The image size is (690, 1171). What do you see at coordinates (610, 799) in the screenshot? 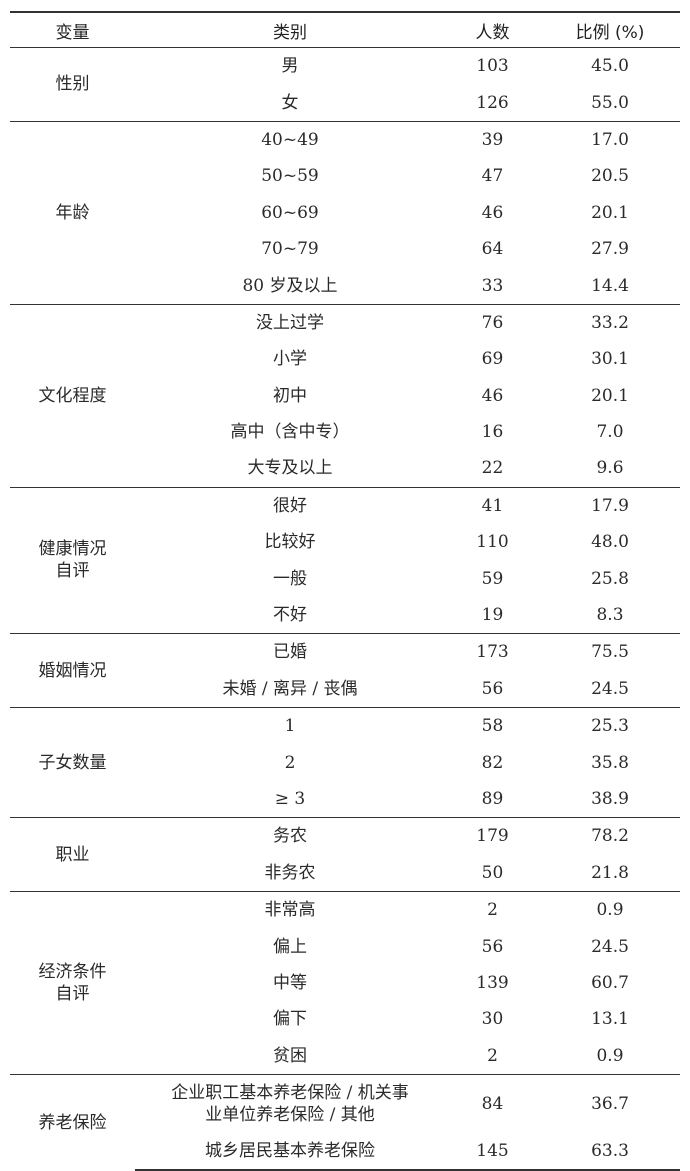
I see `ratio-cell: 38.9` at bounding box center [610, 799].